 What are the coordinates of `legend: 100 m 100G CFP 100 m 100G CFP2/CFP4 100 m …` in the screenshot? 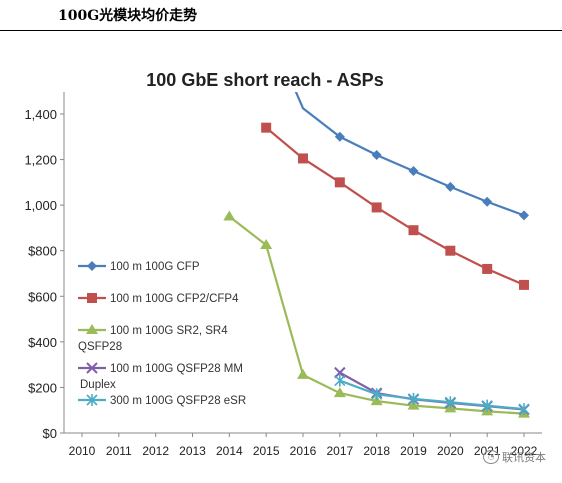 It's located at (162, 334).